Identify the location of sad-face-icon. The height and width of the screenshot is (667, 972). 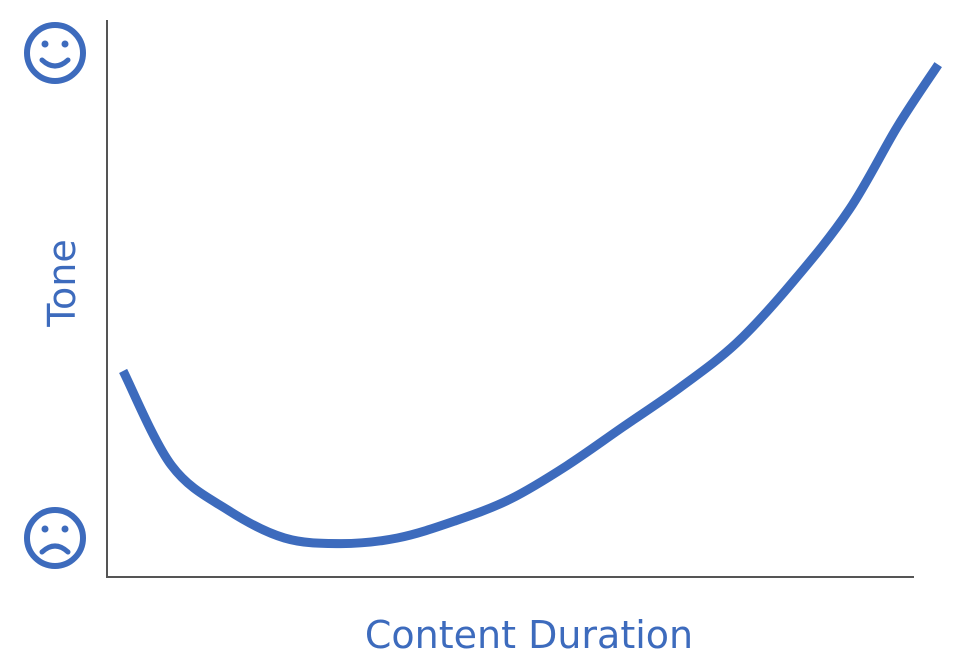
(55, 538).